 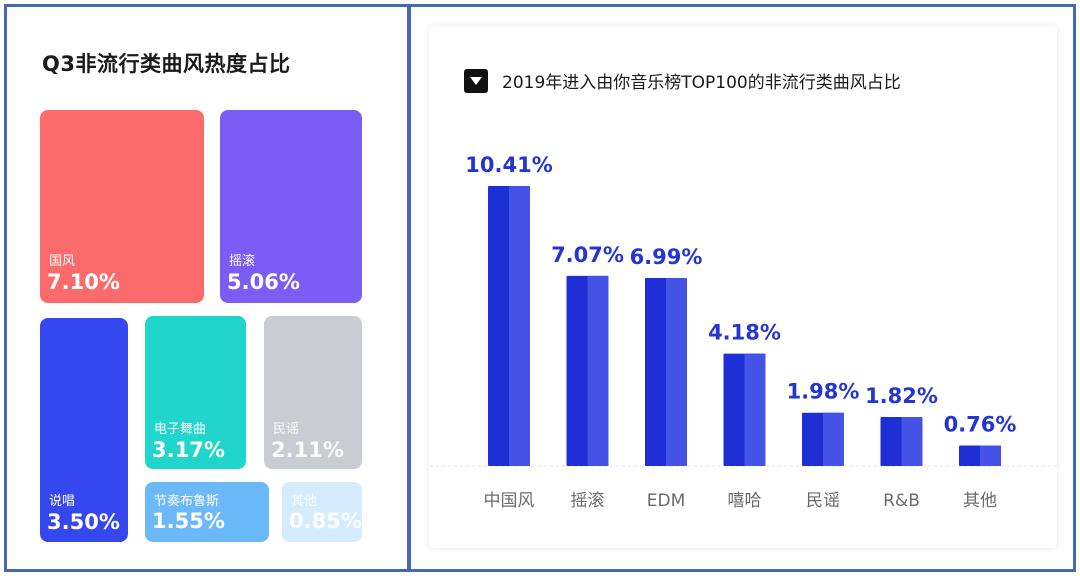 I want to click on x-tick-label: 摇滚, so click(x=588, y=501).